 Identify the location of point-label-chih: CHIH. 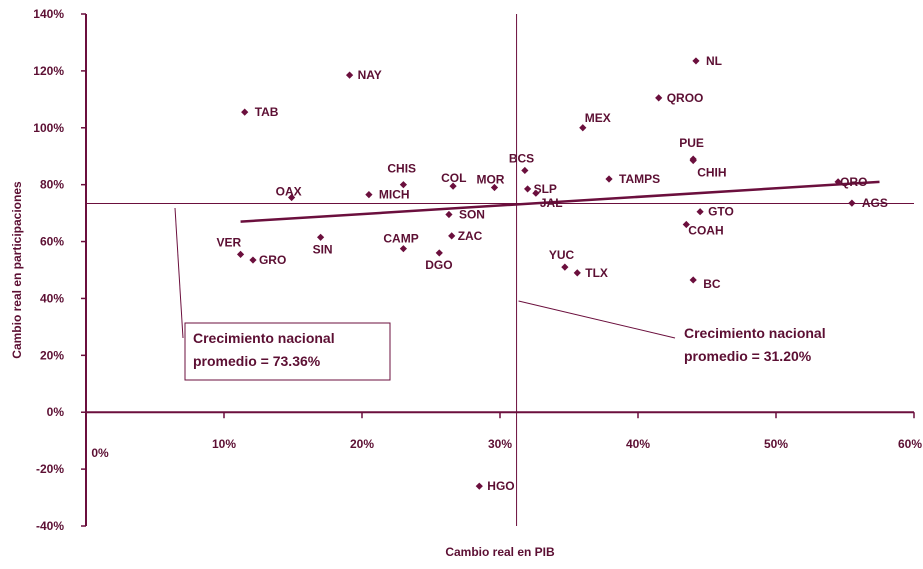
(711, 172).